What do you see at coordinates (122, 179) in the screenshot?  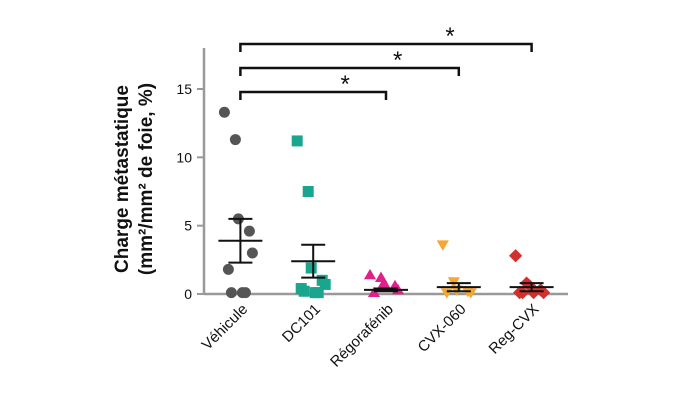 I see `y-axis-label: Charge métastatique` at bounding box center [122, 179].